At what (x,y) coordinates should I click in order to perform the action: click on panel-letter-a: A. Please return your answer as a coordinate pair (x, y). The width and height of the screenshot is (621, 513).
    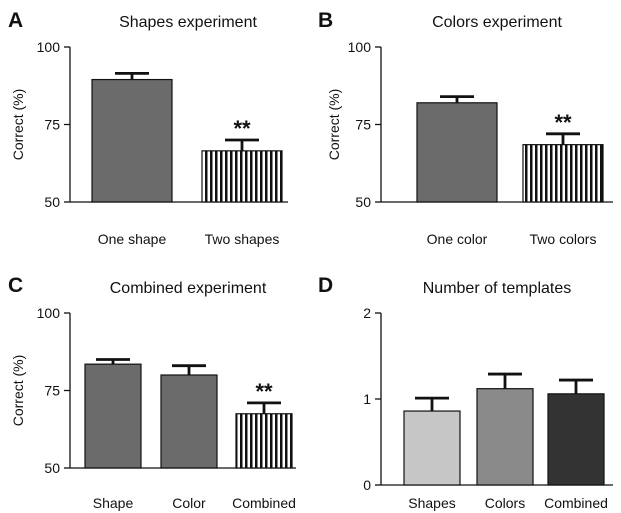
    Looking at the image, I should click on (15, 20).